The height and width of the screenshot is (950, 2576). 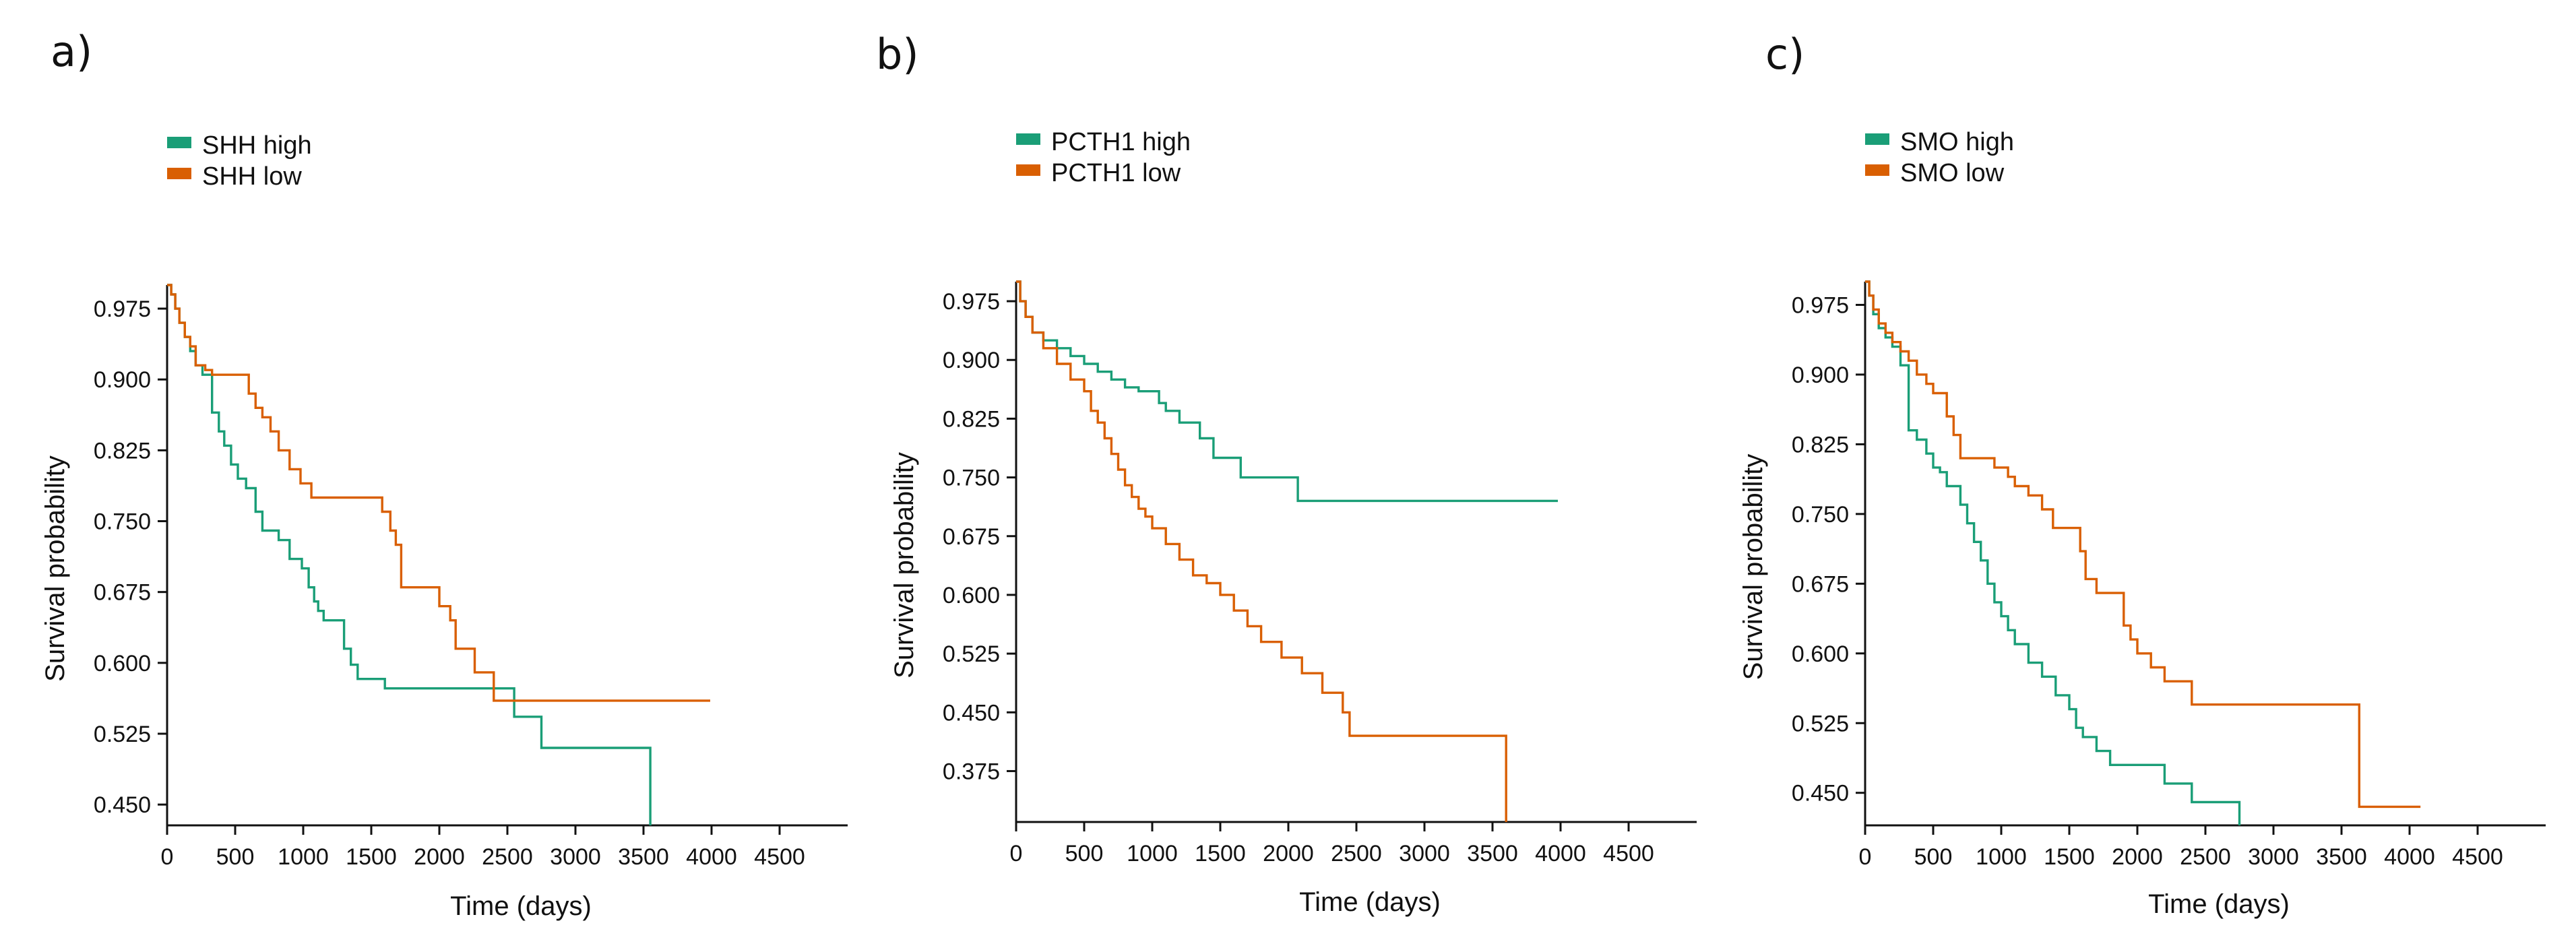 I want to click on panel-label: a), so click(x=71, y=51).